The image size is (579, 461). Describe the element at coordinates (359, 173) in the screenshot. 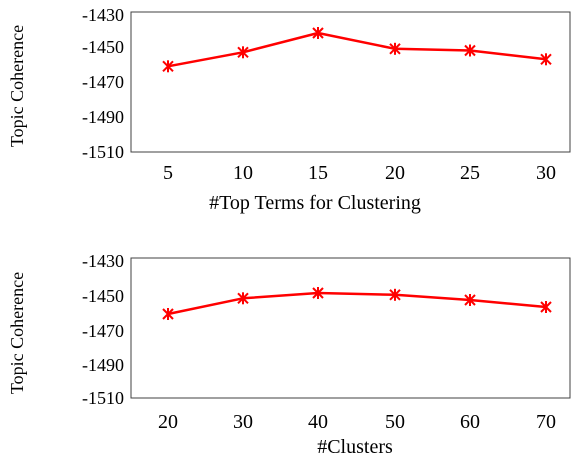

I see `x-tick-labels: 5 10 15 20 25 30` at that location.